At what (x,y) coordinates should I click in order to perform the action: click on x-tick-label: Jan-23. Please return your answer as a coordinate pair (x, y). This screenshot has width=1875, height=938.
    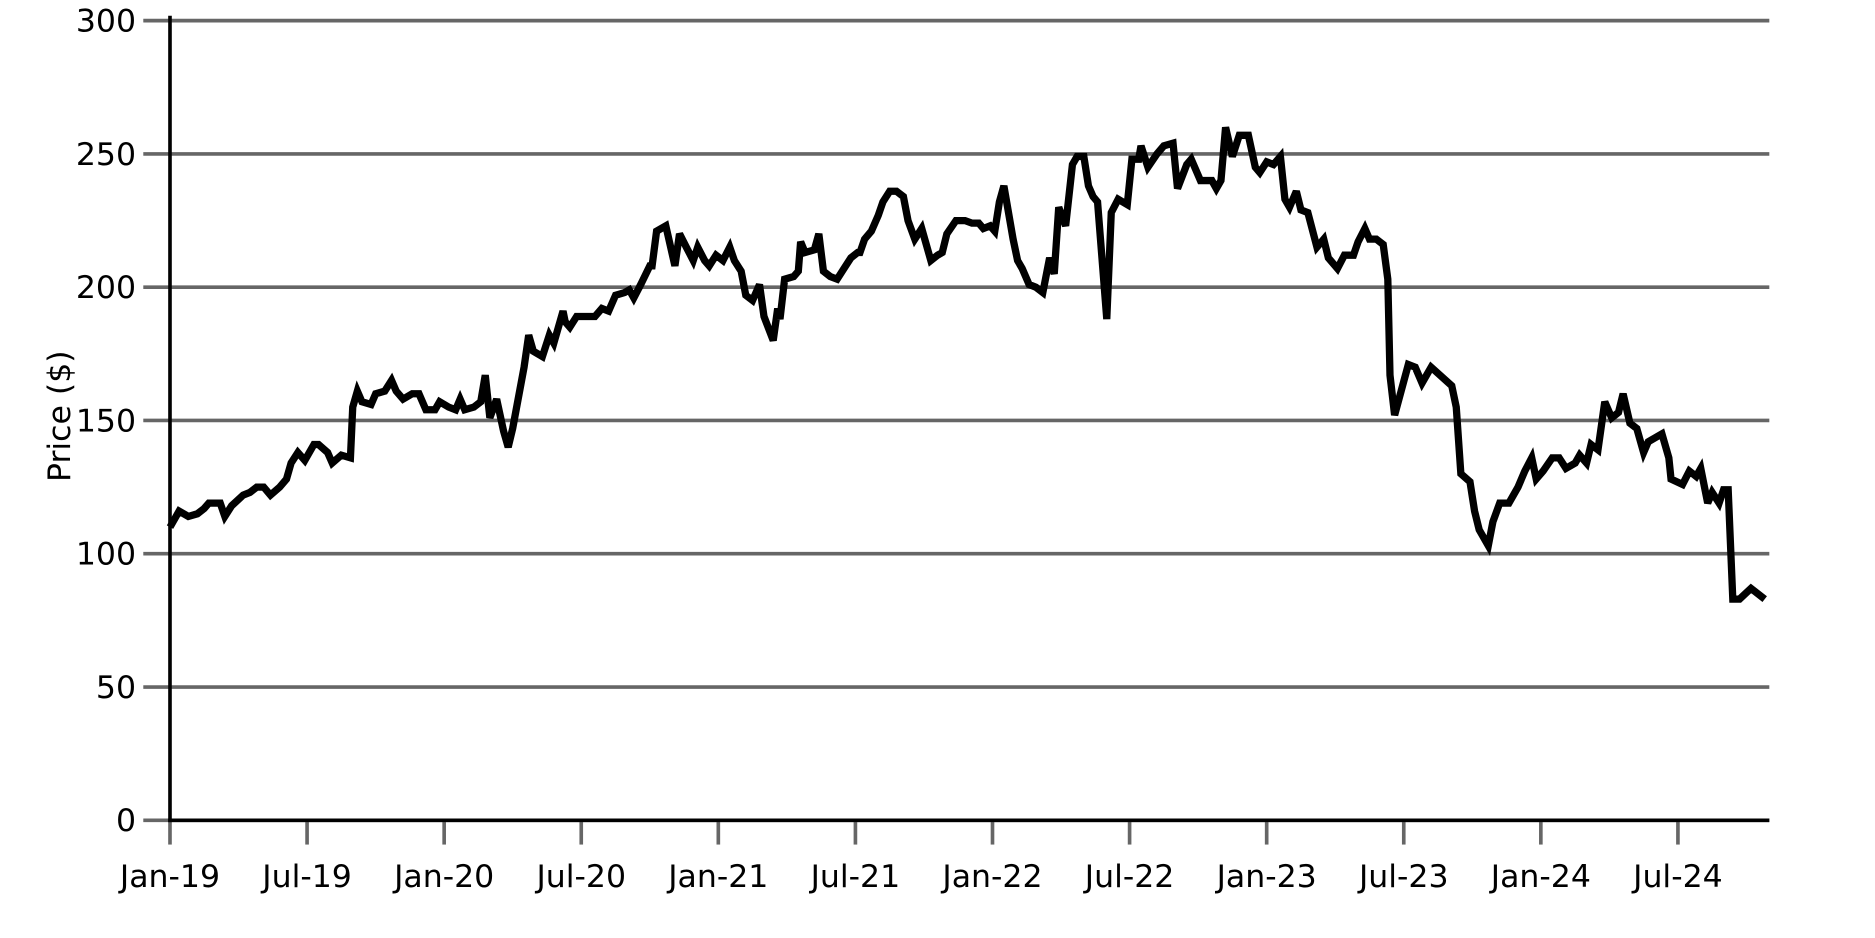
    Looking at the image, I should click on (1266, 877).